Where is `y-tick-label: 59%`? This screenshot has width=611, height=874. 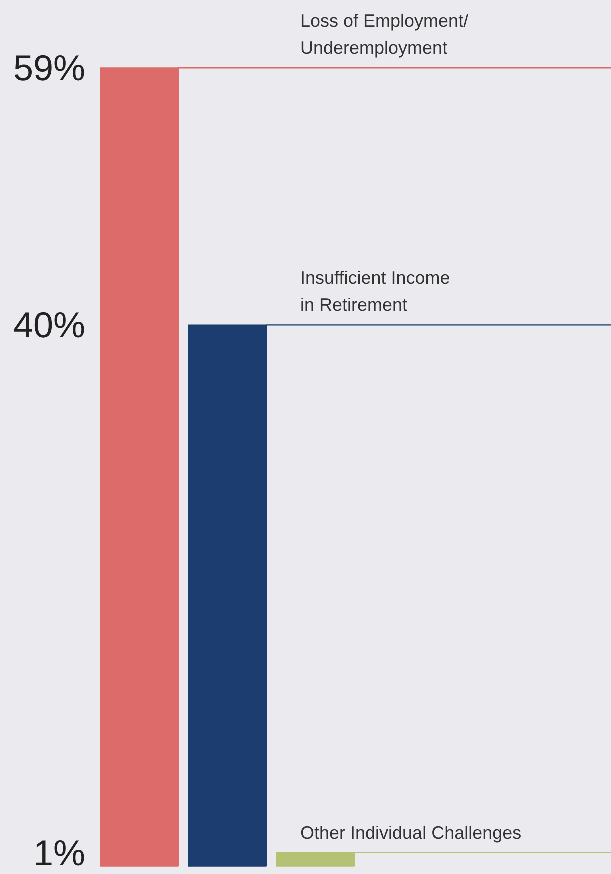
y-tick-label: 59% is located at coordinates (49, 68).